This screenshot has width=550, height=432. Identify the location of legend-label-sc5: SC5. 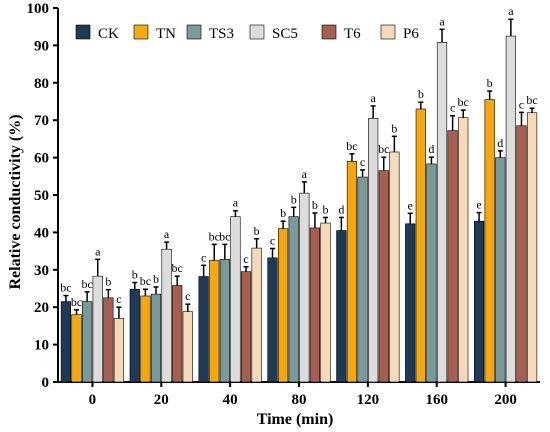
(285, 34).